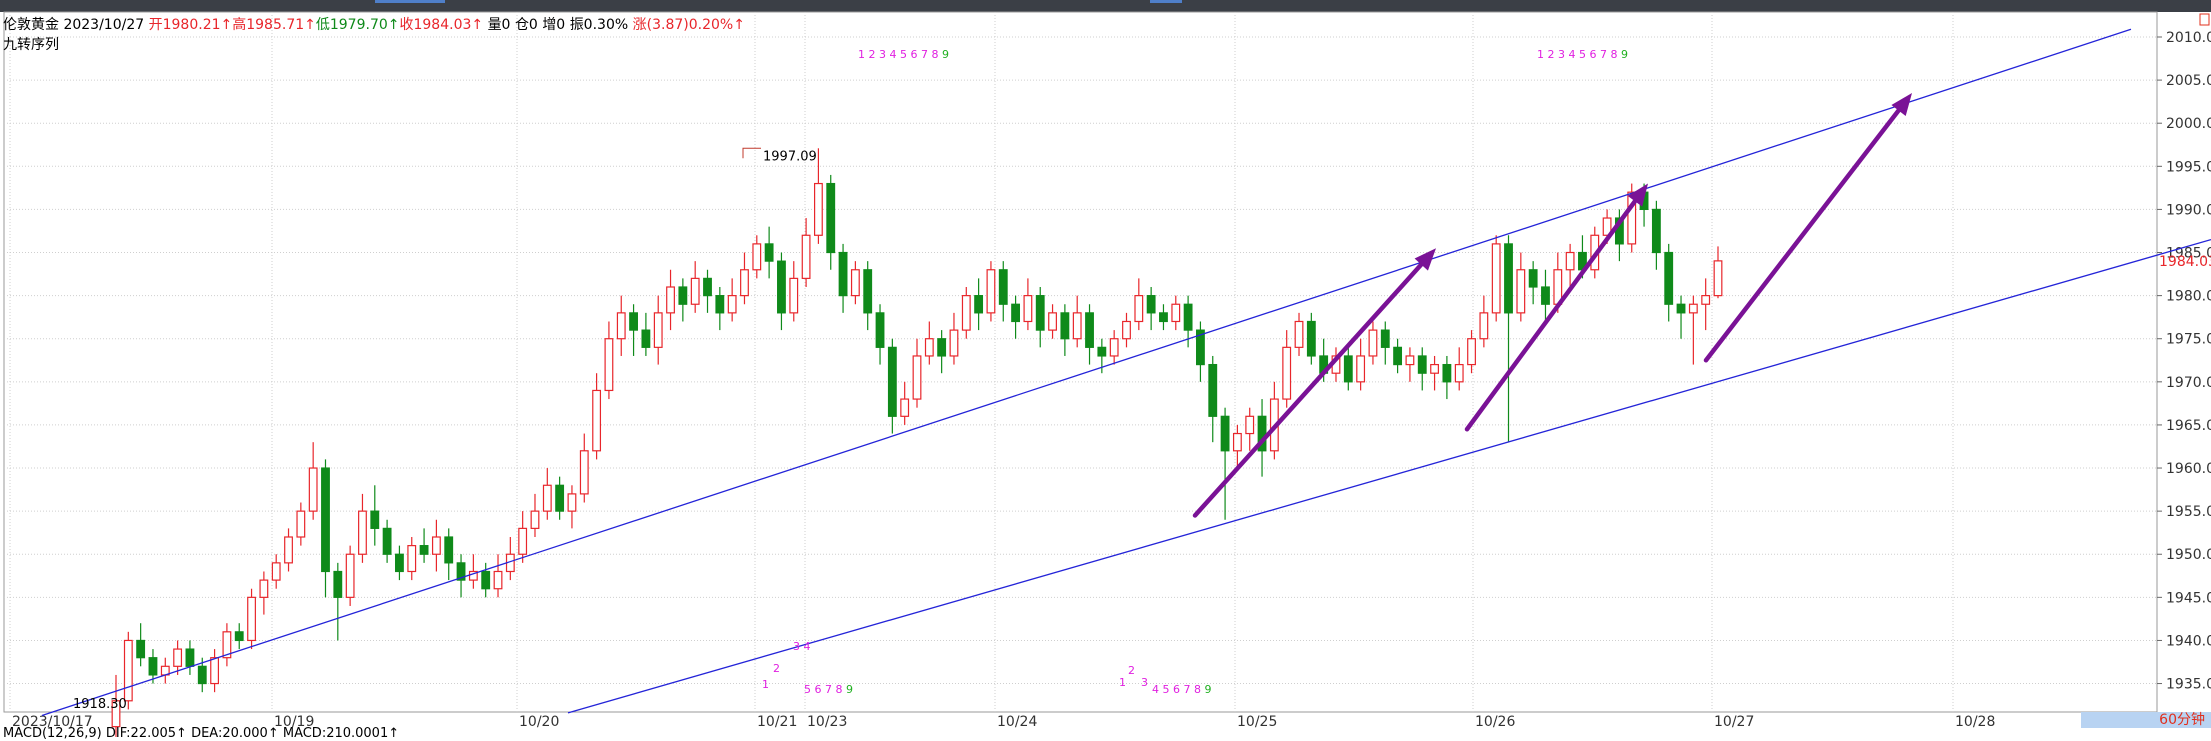 This screenshot has height=741, width=2211. What do you see at coordinates (825, 689) in the screenshot?
I see `sequence-digits: 5 6 7 8` at bounding box center [825, 689].